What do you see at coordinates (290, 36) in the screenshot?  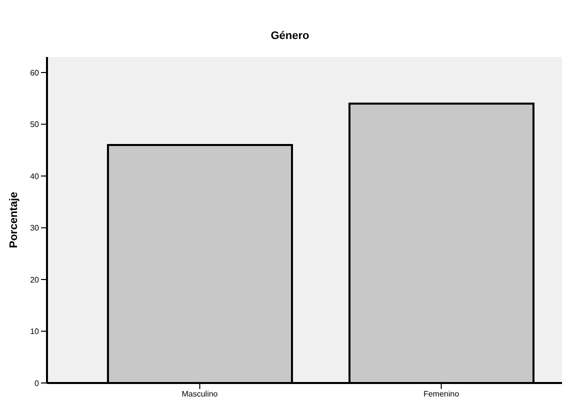 I see `chart-title: Género` at bounding box center [290, 36].